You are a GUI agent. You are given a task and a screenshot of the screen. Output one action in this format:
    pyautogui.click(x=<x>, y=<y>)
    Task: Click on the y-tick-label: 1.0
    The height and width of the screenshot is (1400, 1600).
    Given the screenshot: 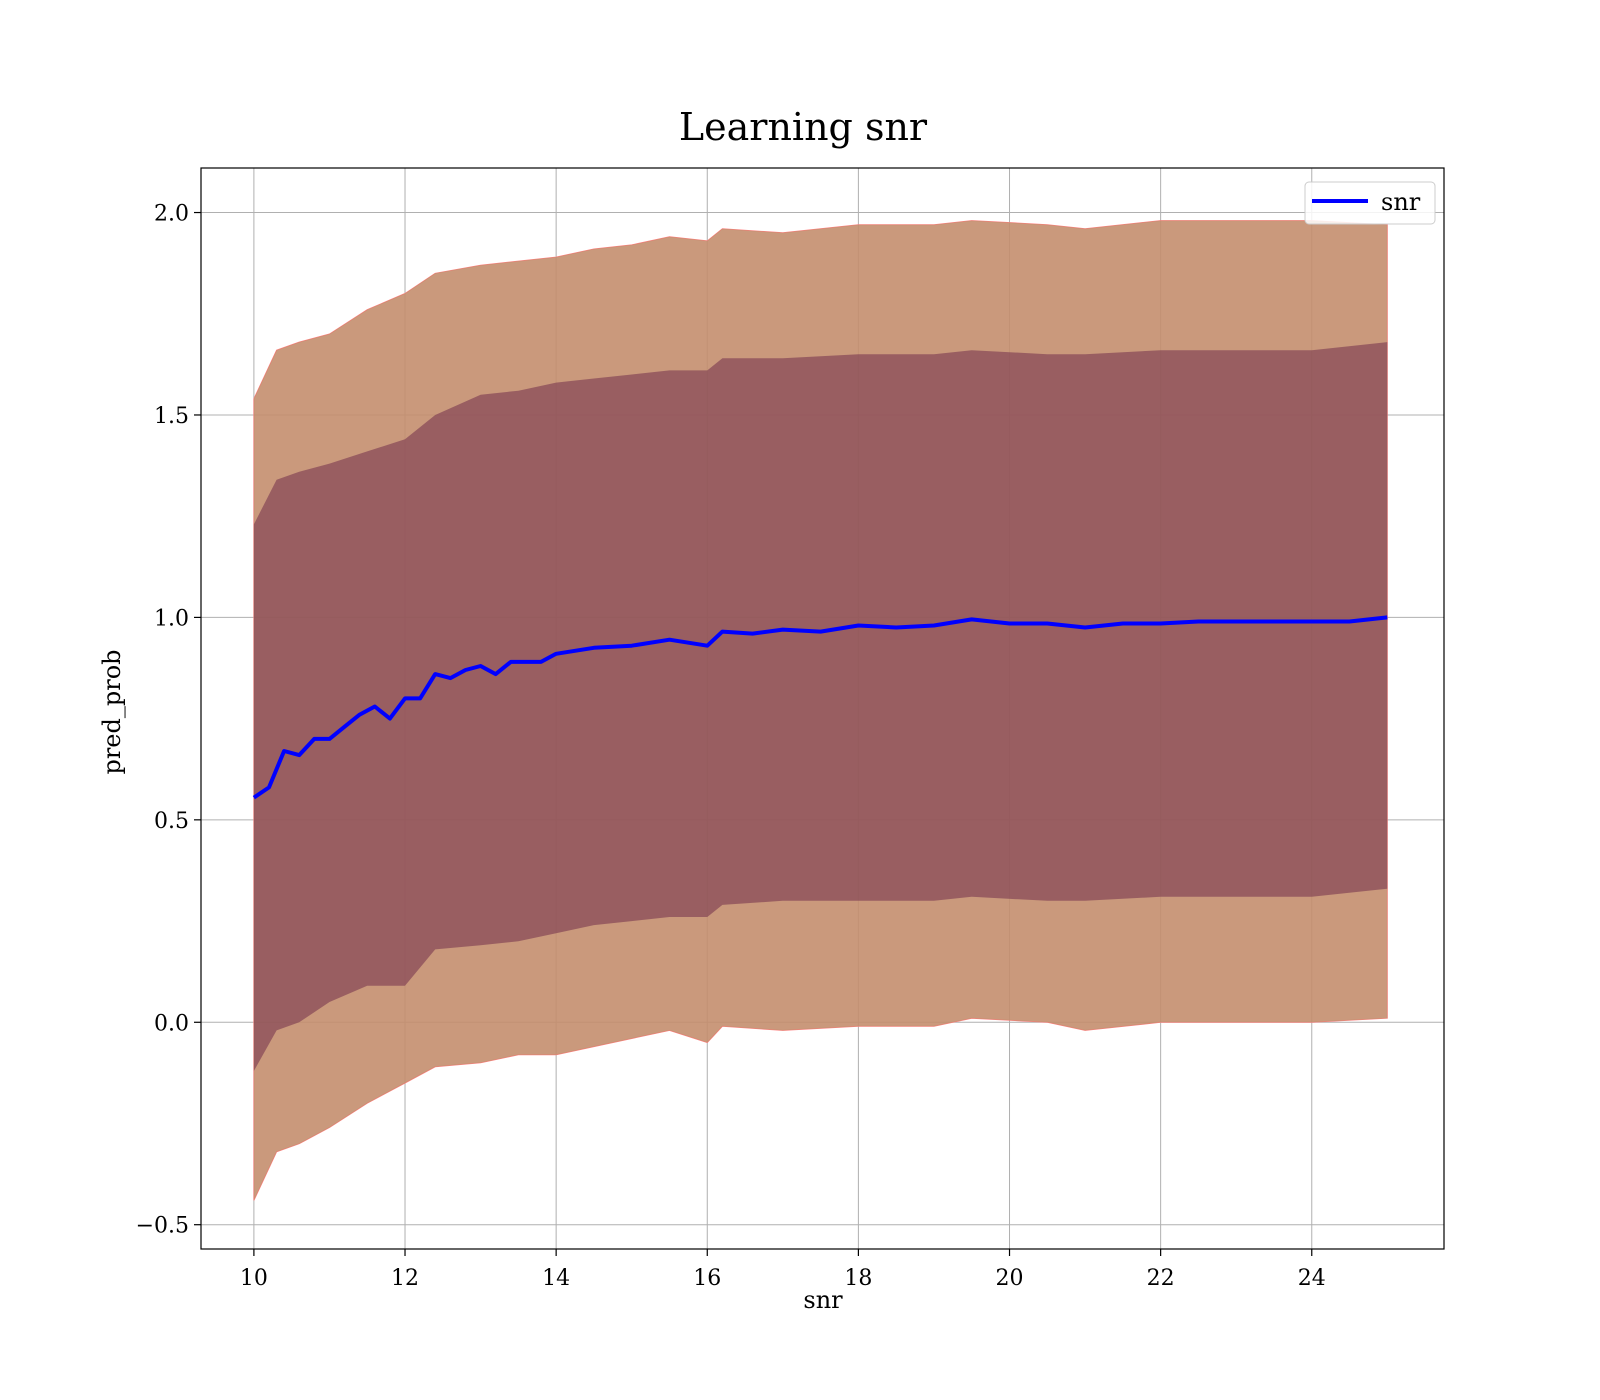 What is the action you would take?
    pyautogui.click(x=171, y=618)
    